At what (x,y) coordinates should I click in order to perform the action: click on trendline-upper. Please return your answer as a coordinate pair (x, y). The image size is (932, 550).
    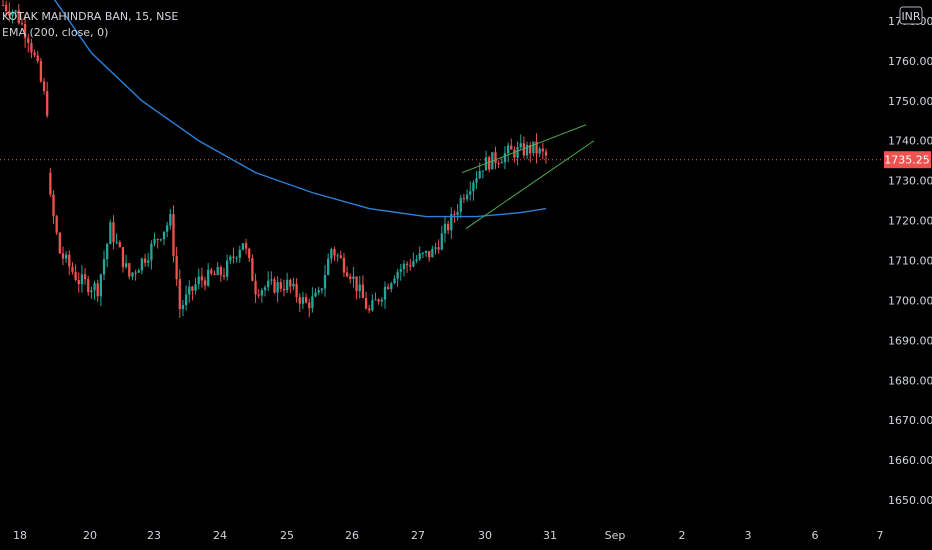
    Looking at the image, I should click on (524, 149).